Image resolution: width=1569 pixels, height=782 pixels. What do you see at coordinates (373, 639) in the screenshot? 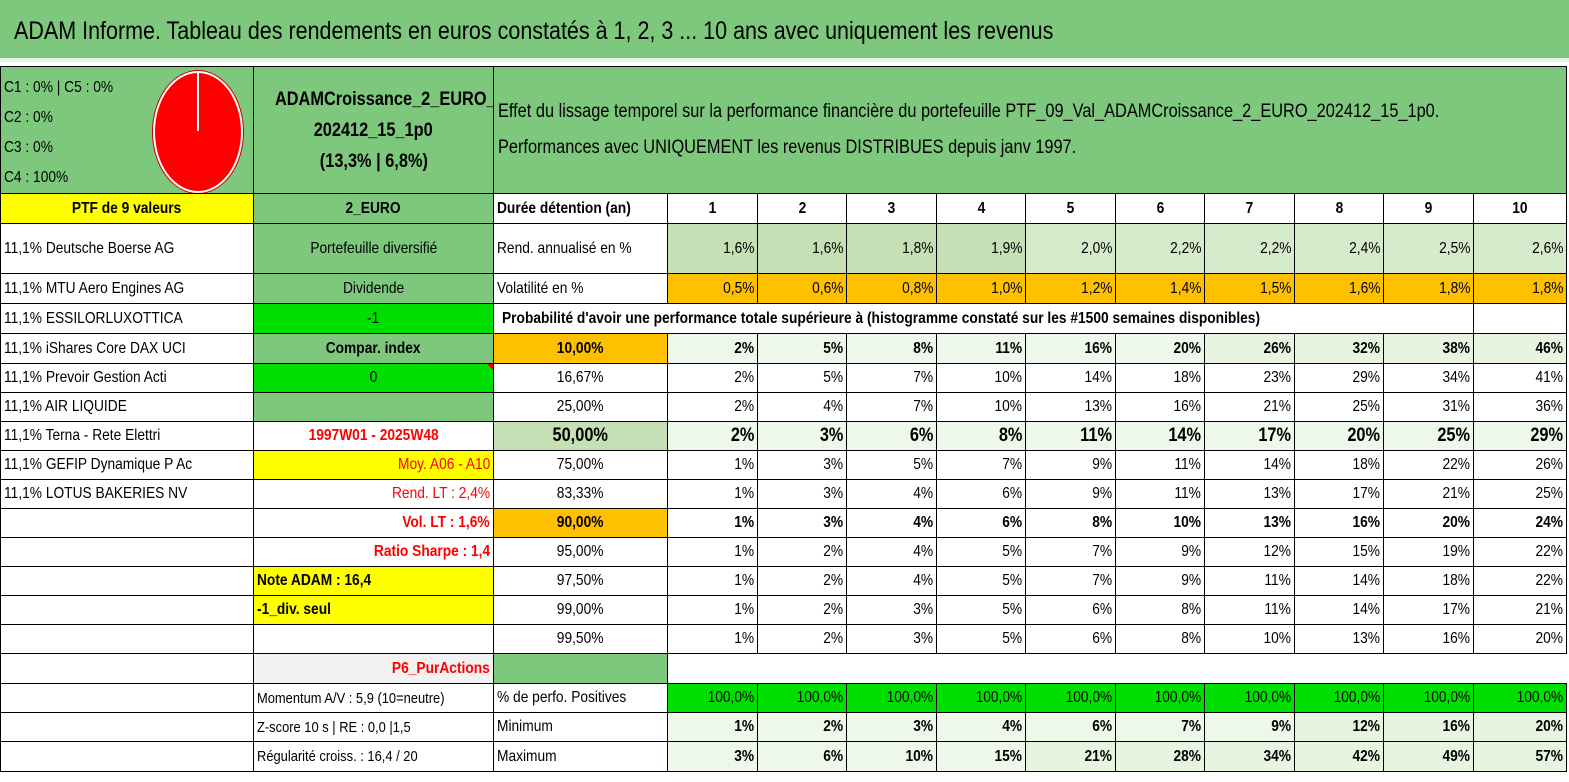
I see `empty-info-cell` at bounding box center [373, 639].